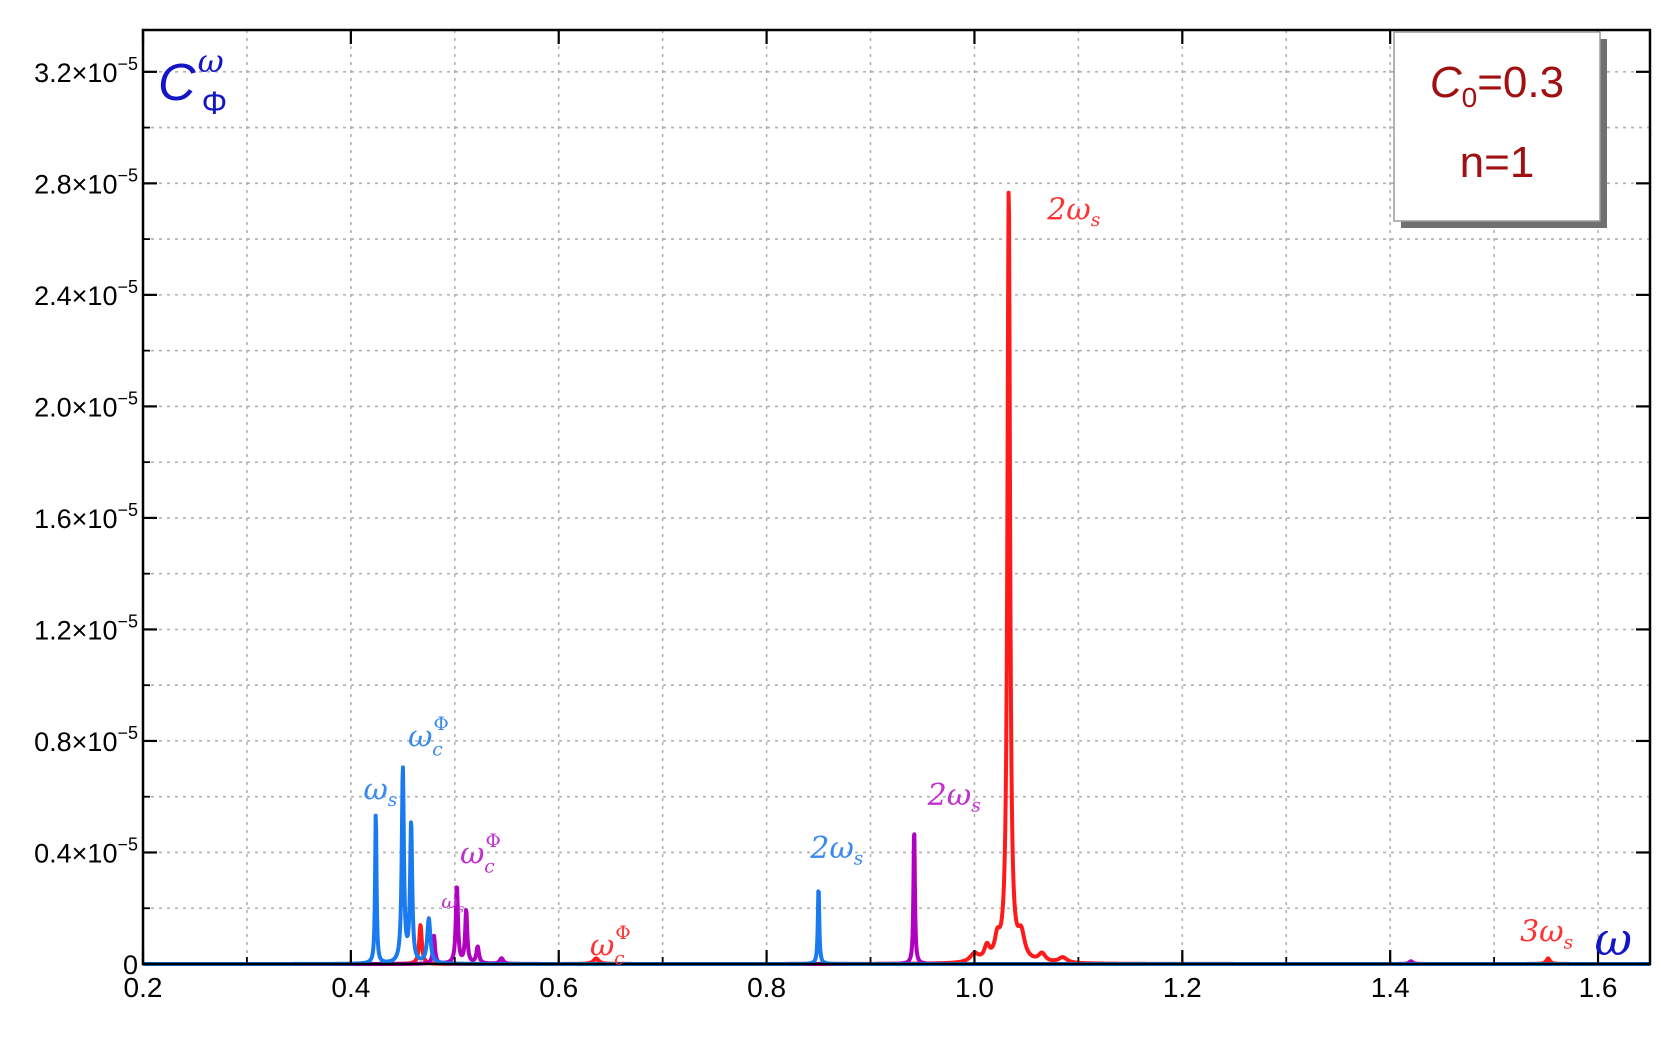  Describe the element at coordinates (75, 519) in the screenshot. I see `y-tick-mantissa: 1.6×10` at that location.